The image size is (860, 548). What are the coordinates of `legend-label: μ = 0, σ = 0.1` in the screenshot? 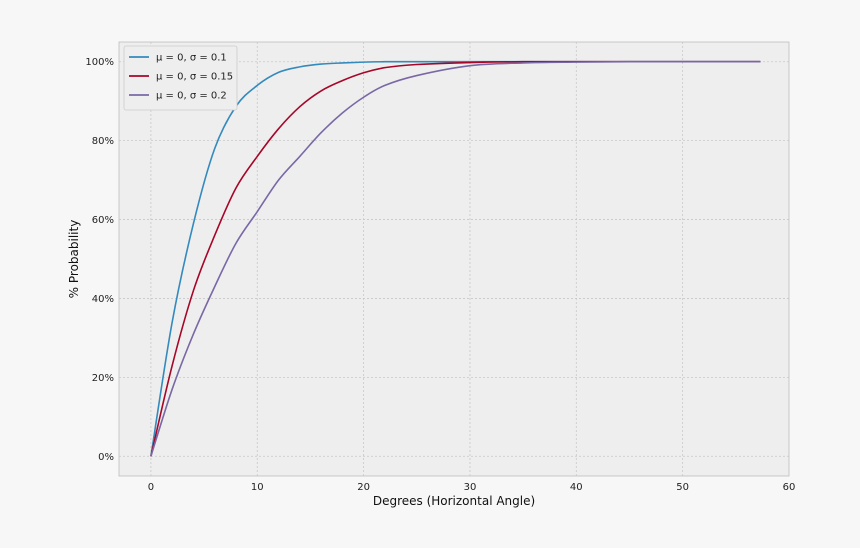 It's located at (191, 58).